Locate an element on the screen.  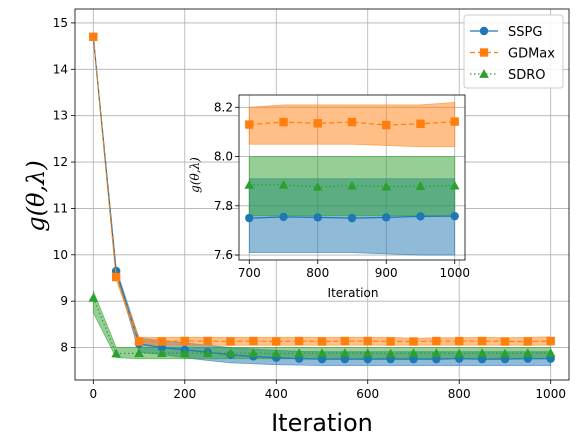
inset-y-tick-label: 7.8 is located at coordinates (223, 206).